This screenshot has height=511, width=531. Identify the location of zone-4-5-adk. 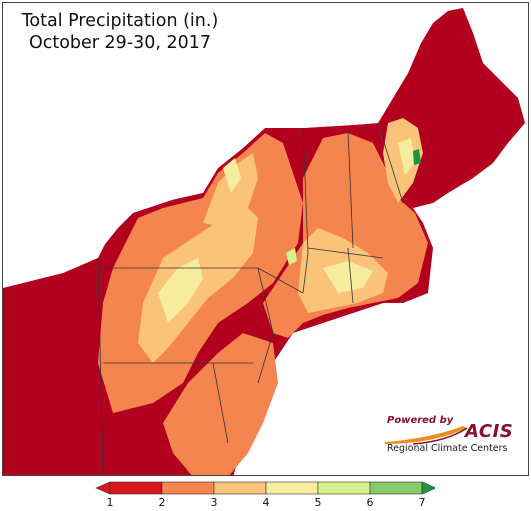
(232, 175).